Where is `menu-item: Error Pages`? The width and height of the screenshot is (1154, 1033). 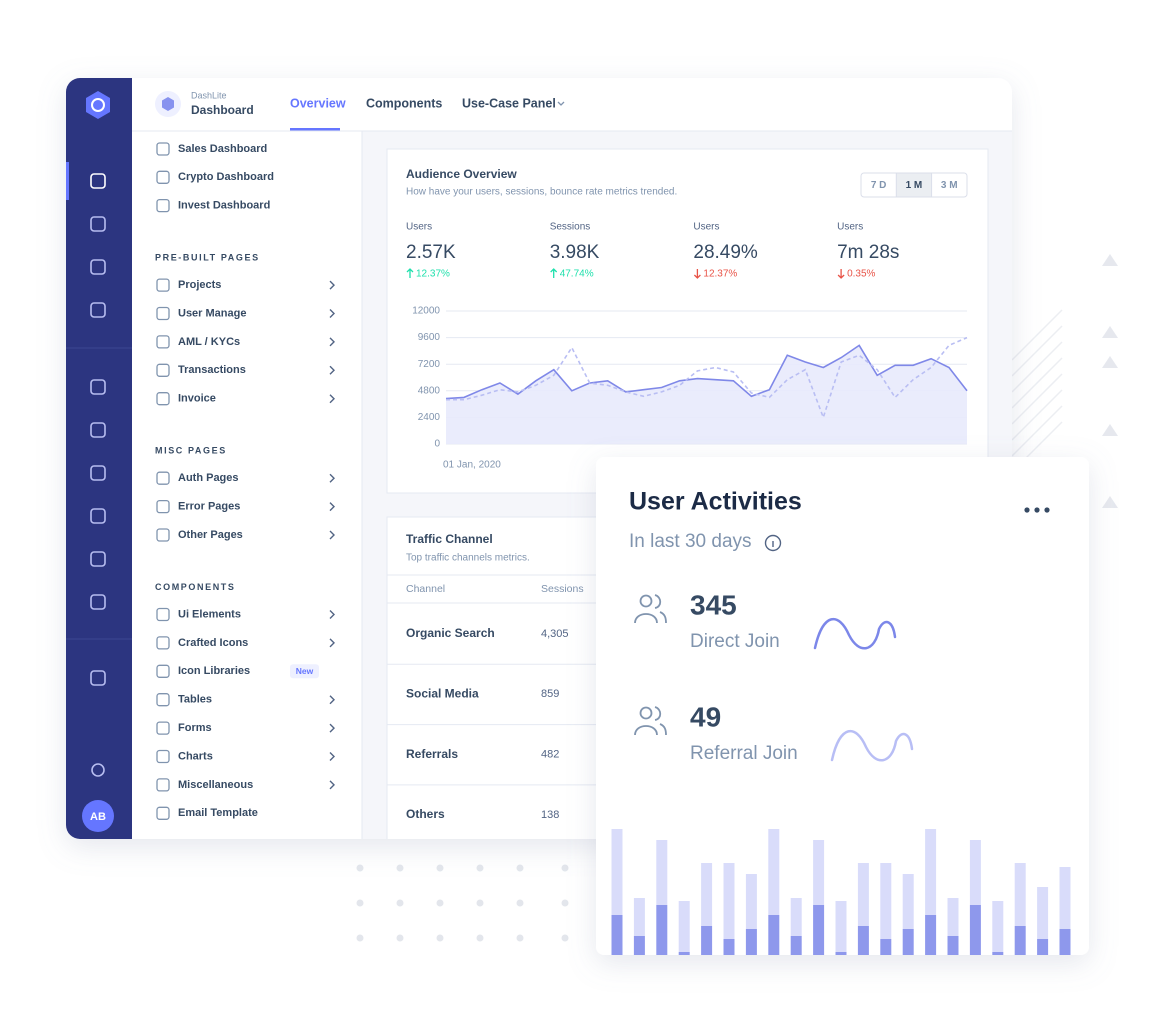
menu-item: Error Pages is located at coordinates (209, 507).